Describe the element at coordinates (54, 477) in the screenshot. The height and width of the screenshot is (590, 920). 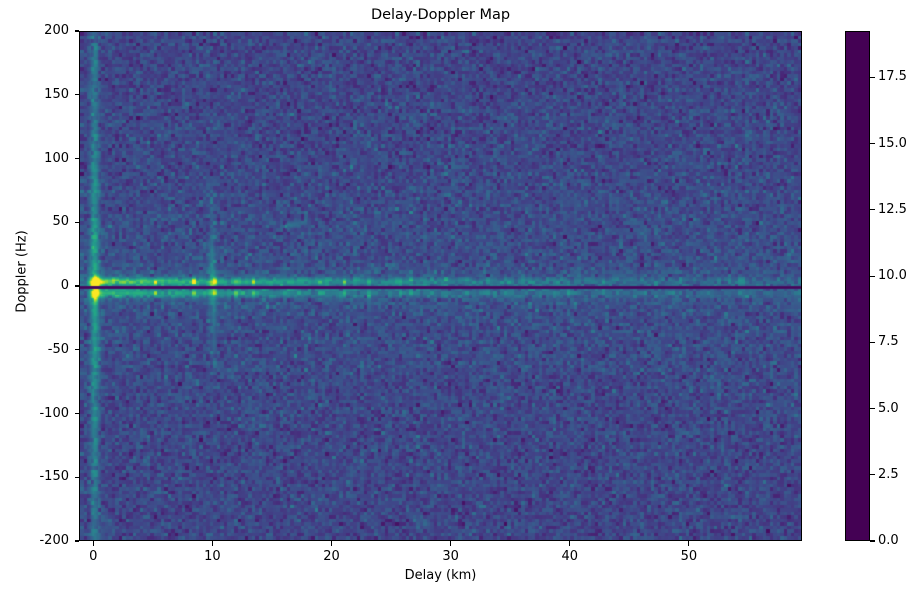
I see `y-tick-label: -150` at that location.